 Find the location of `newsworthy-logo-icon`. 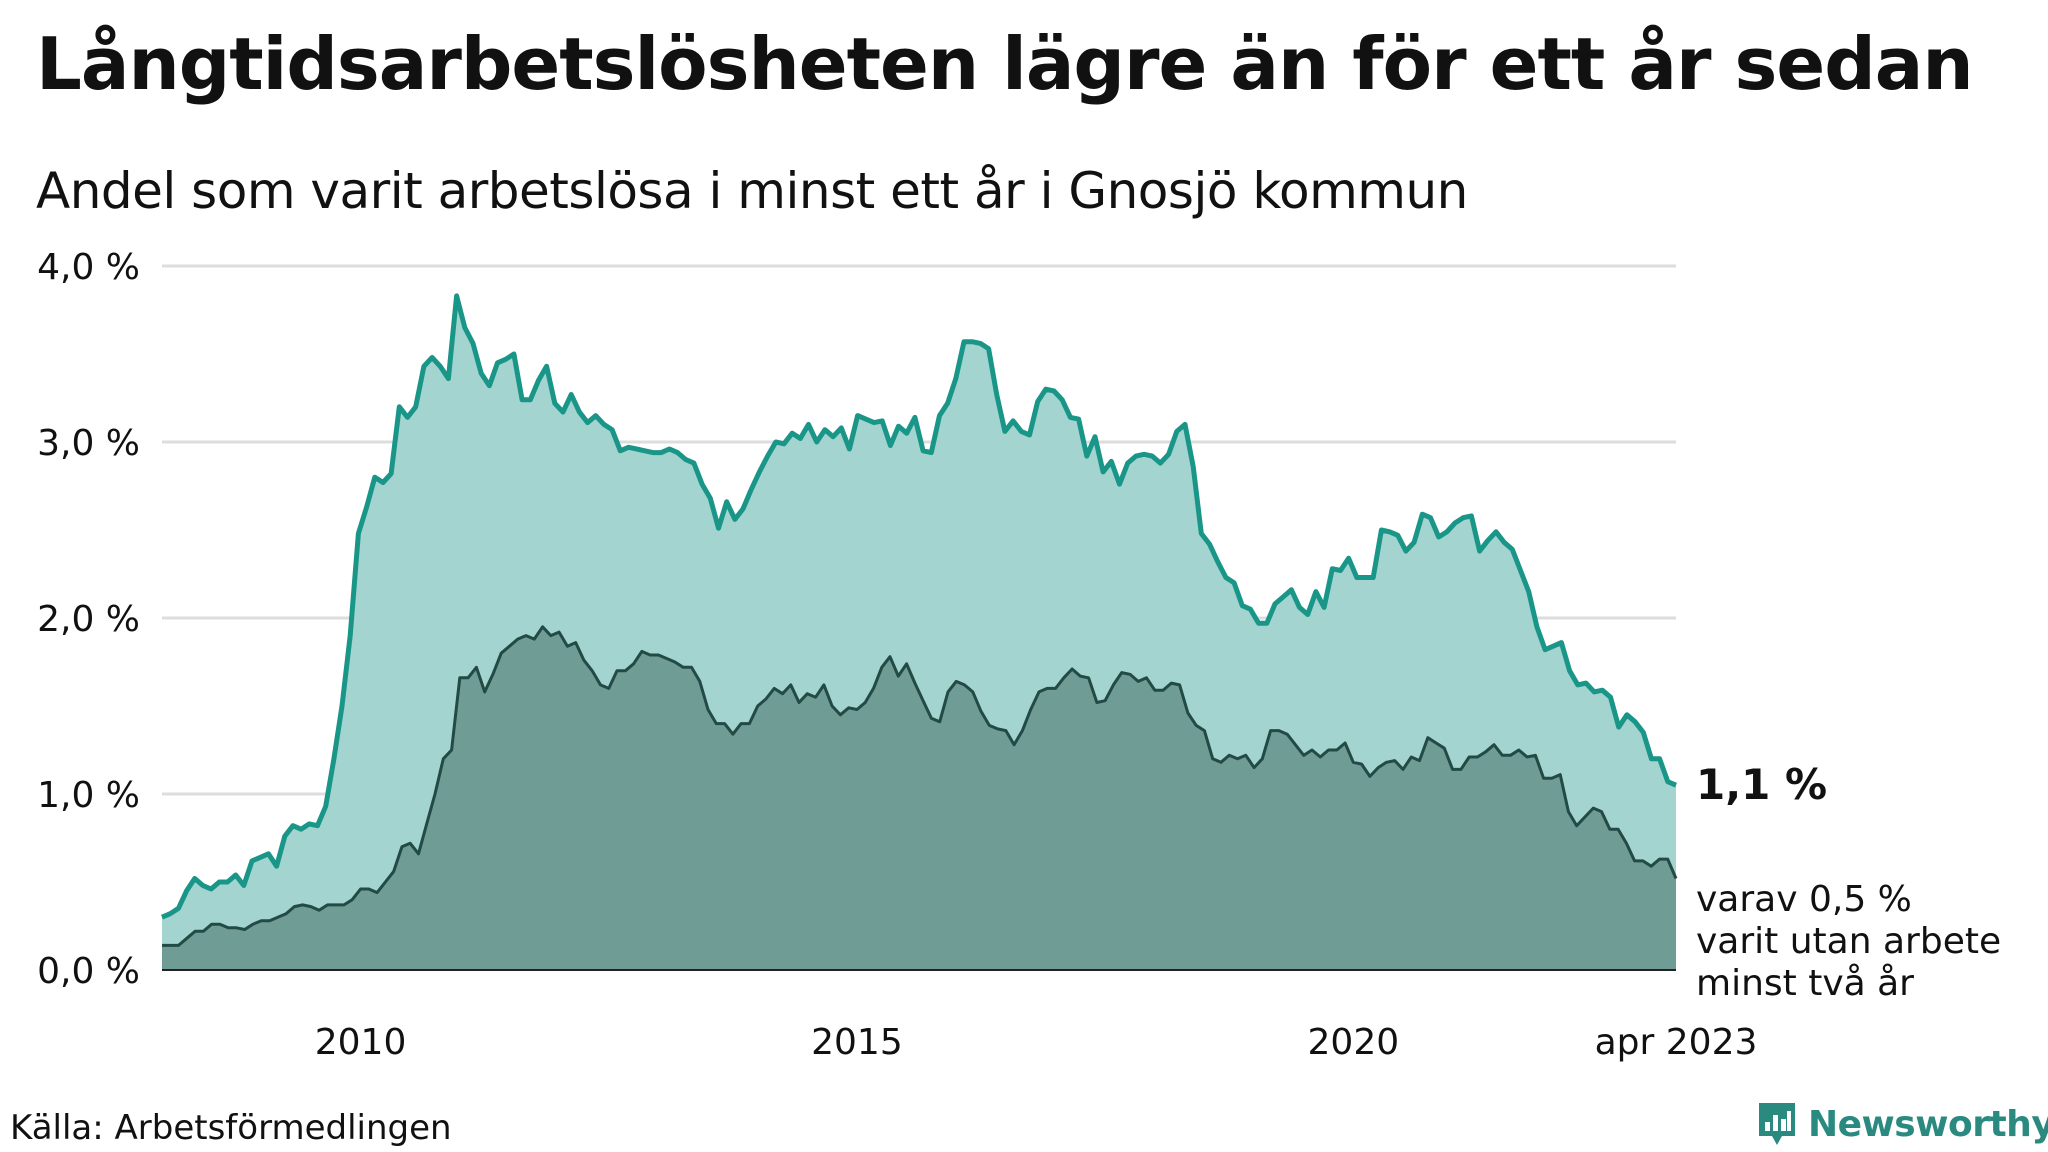

newsworthy-logo-icon is located at coordinates (1777, 1124).